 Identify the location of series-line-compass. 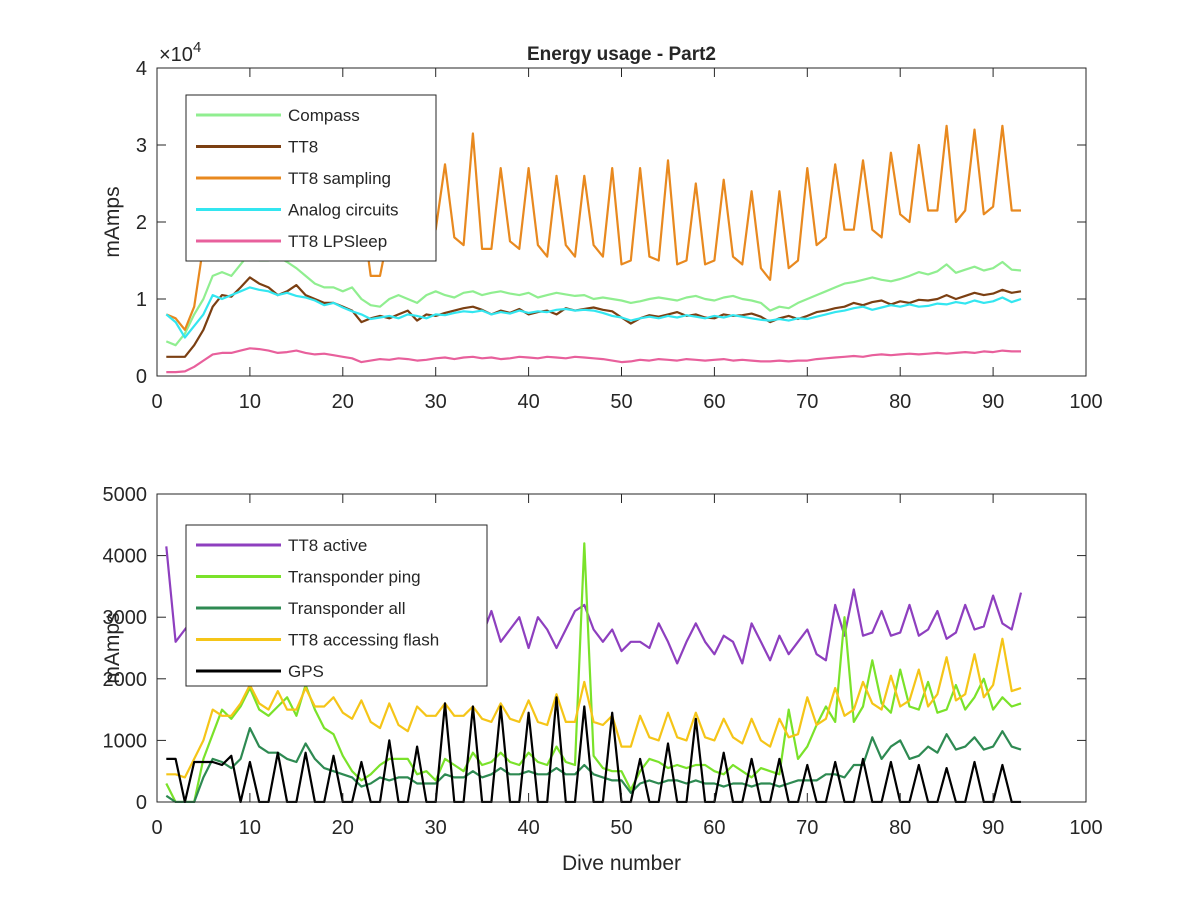
(593, 299).